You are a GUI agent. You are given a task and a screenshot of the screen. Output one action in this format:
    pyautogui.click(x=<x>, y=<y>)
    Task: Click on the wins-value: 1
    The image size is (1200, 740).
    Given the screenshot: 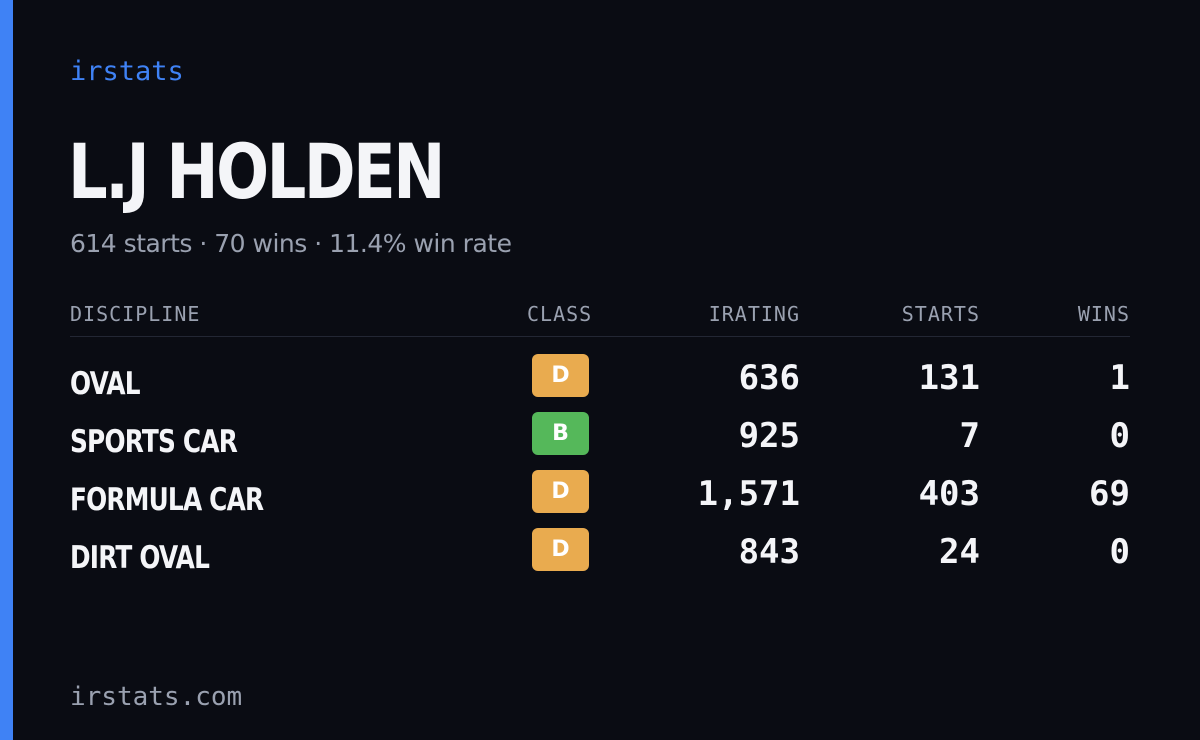 What is the action you would take?
    pyautogui.click(x=1119, y=378)
    